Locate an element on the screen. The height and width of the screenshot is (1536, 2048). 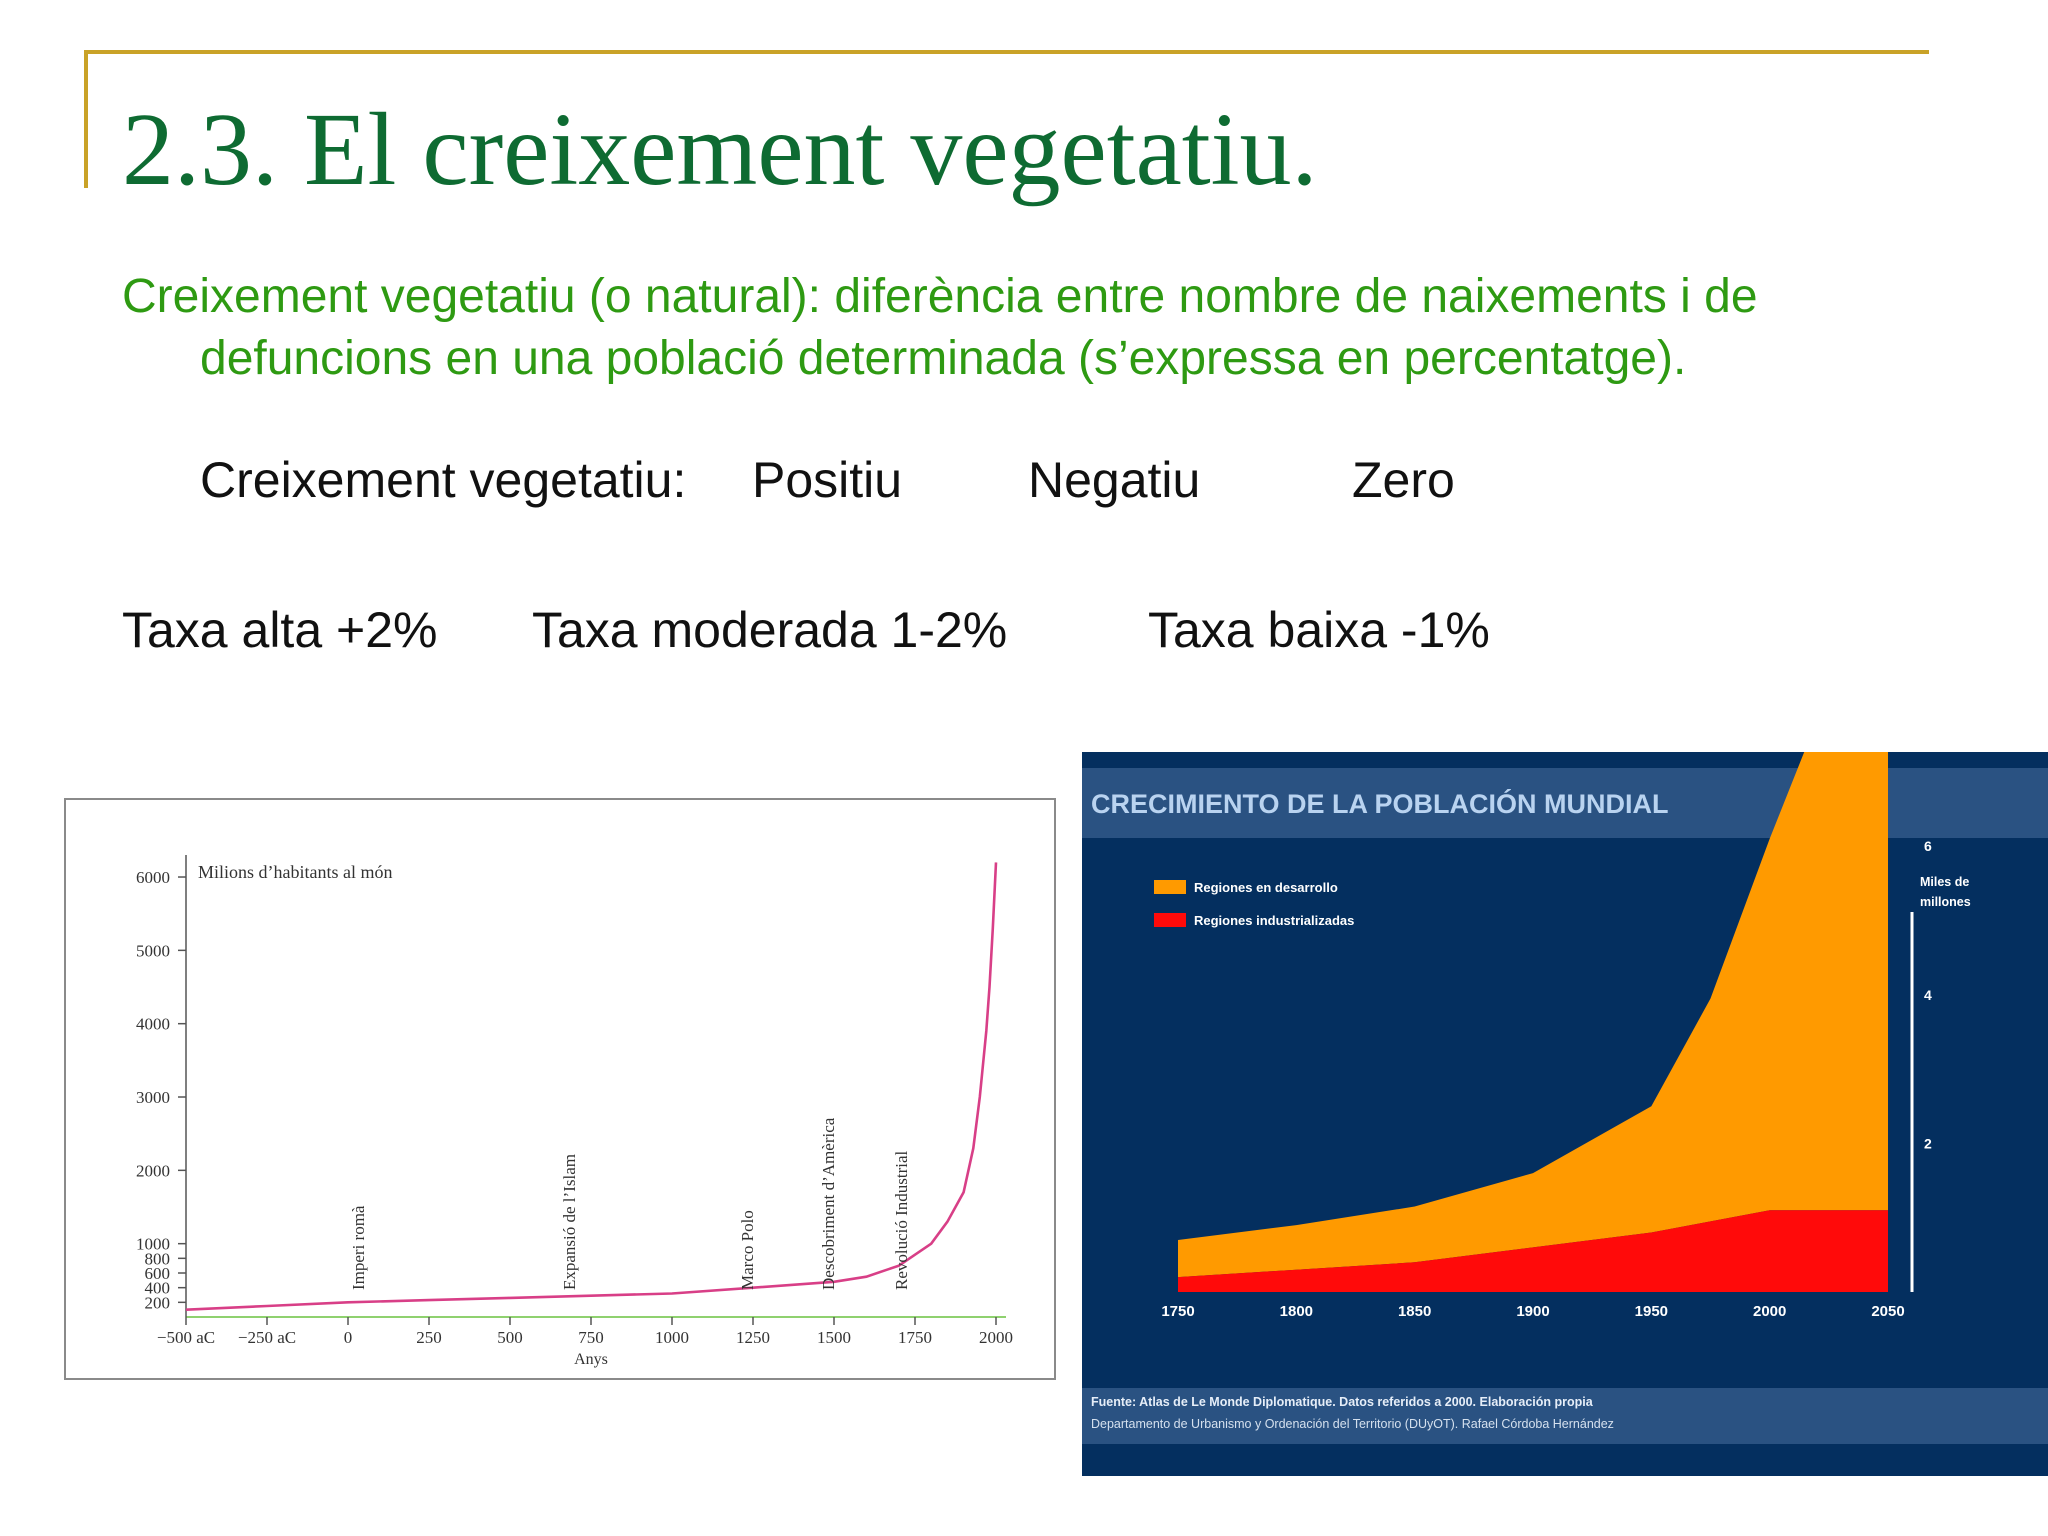
y-axis-title-line-1: Miles de is located at coordinates (1944, 882).